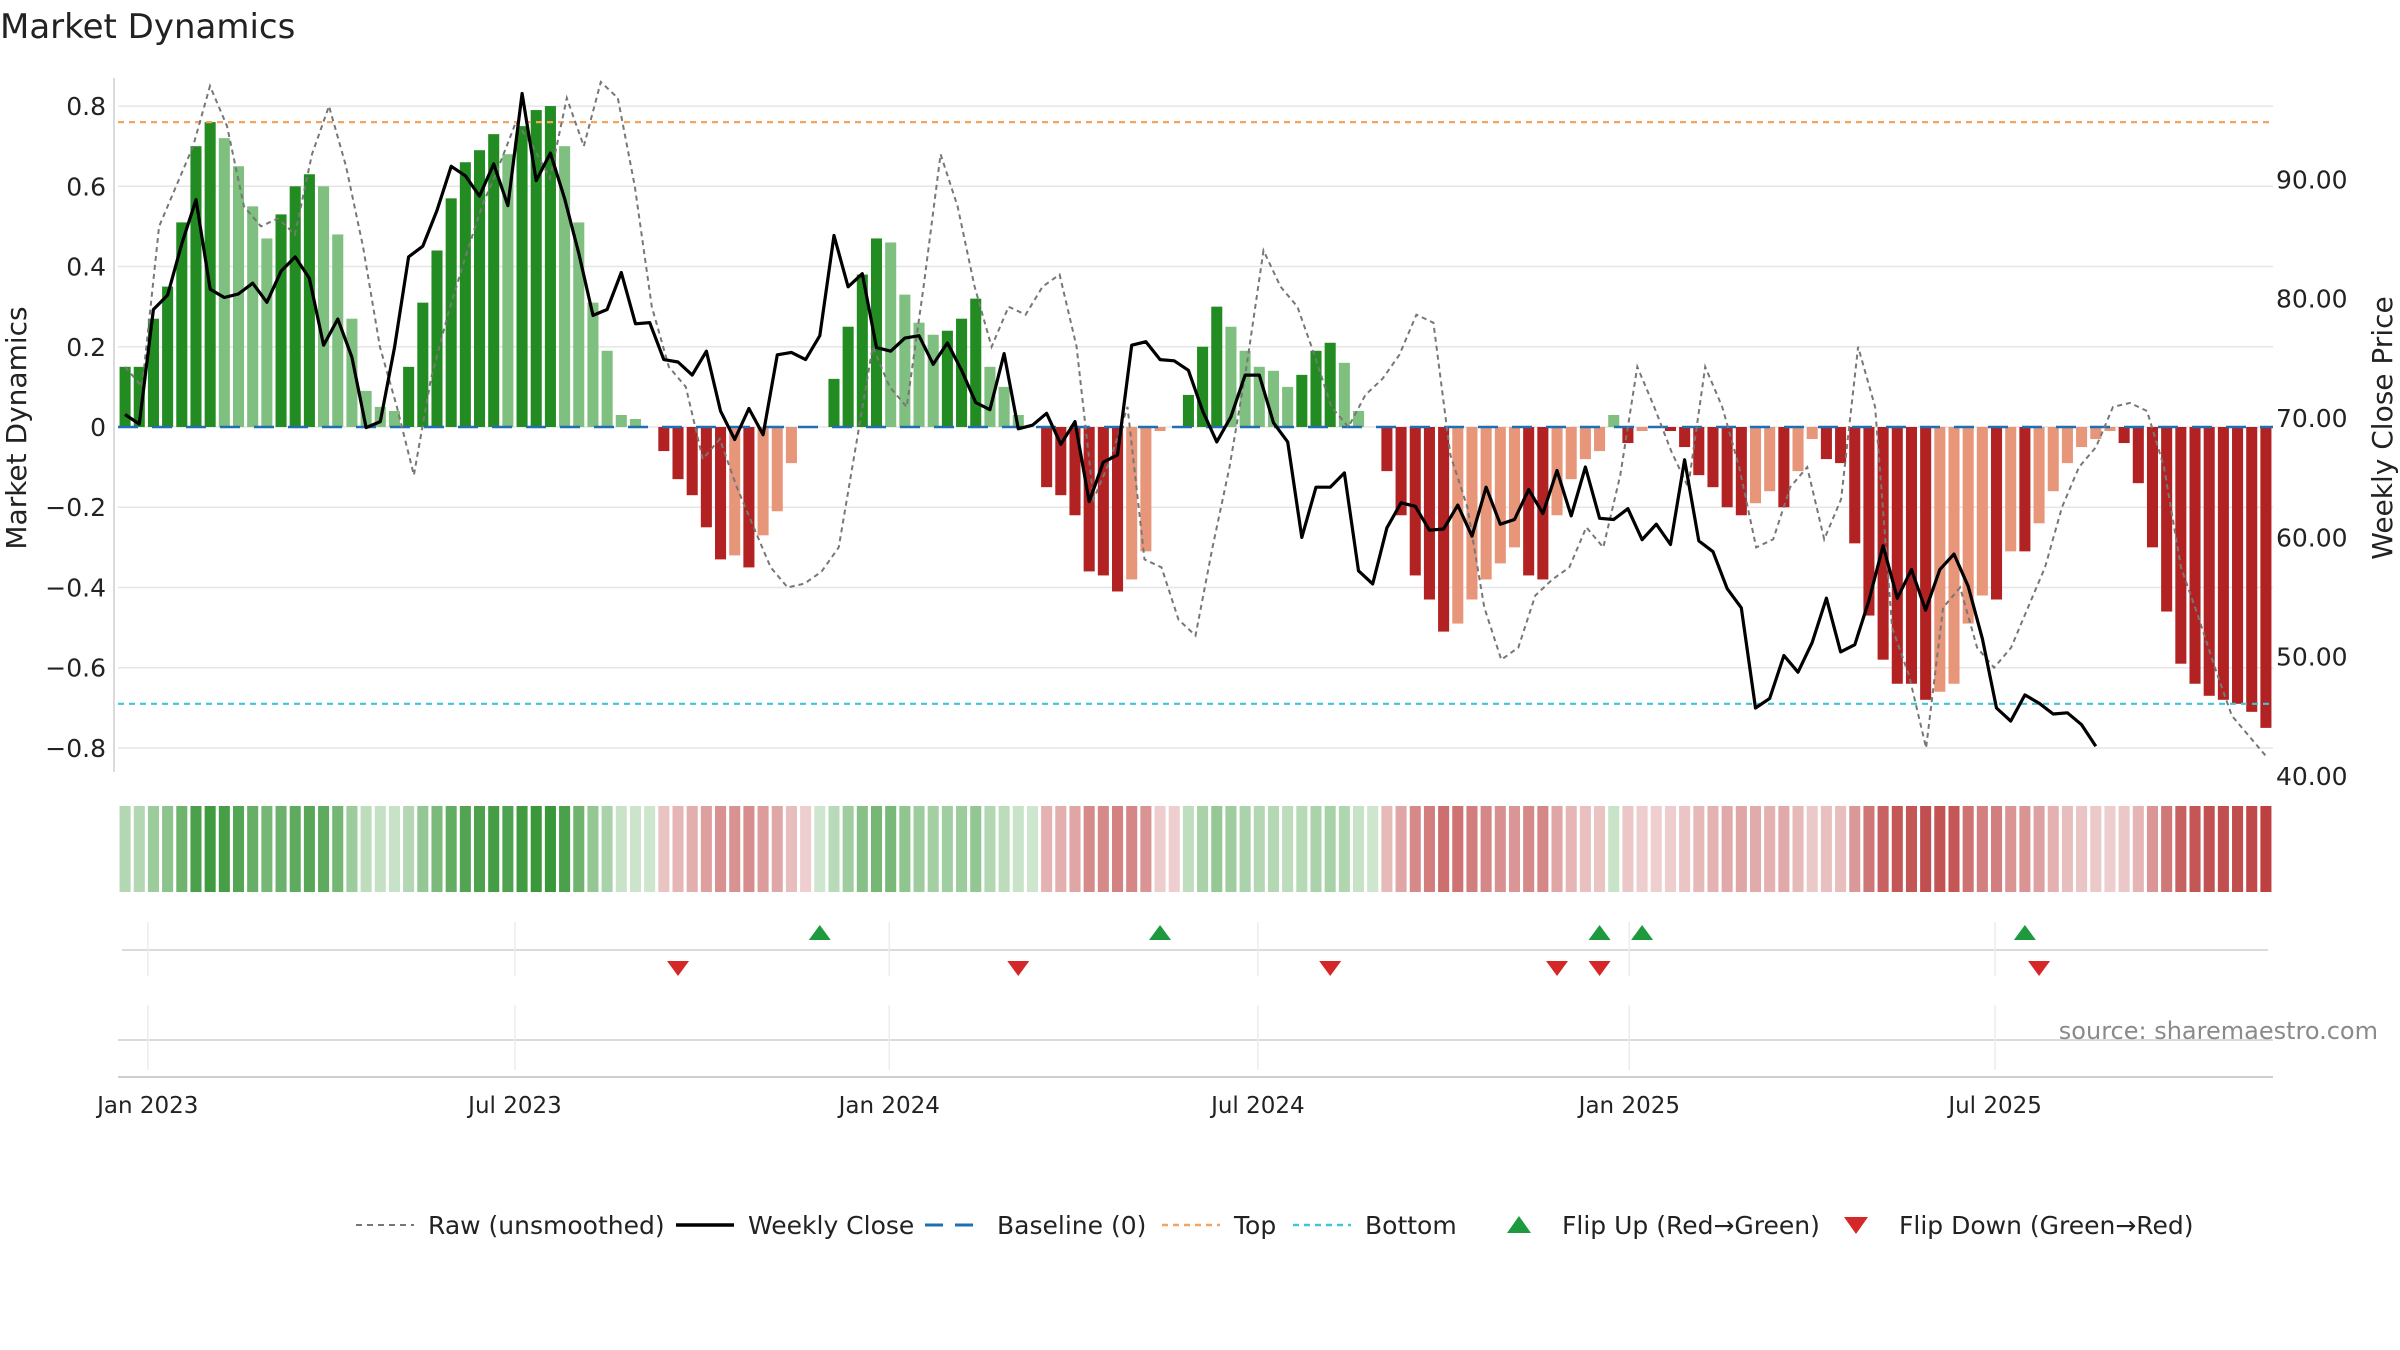  What do you see at coordinates (146, 1106) in the screenshot?
I see `x-tick-label: Jan 2023` at bounding box center [146, 1106].